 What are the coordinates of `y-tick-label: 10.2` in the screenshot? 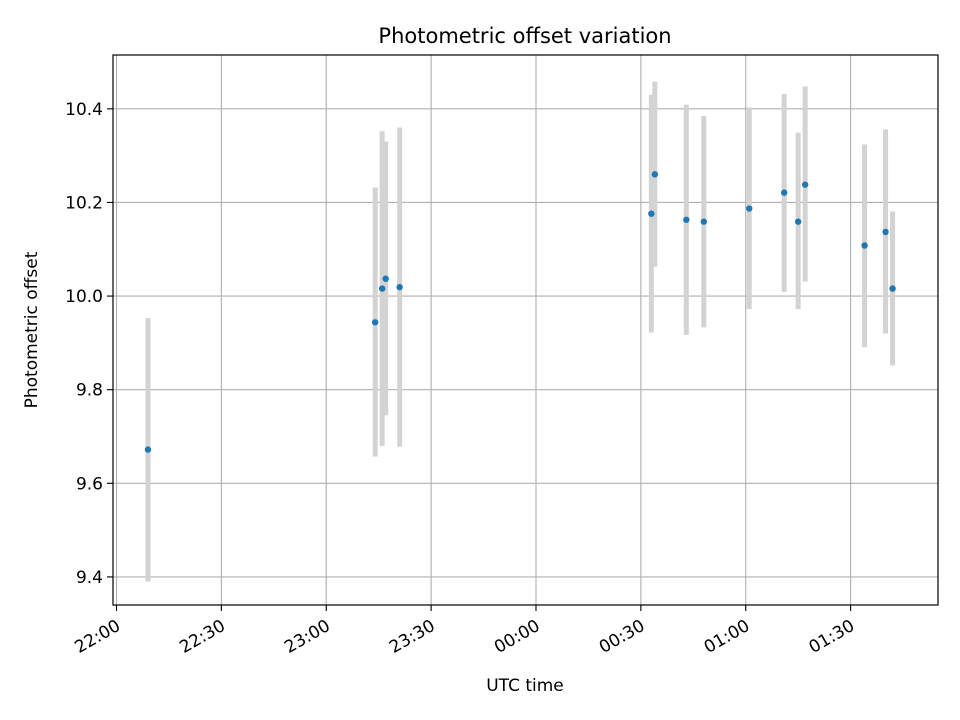 It's located at (84, 203).